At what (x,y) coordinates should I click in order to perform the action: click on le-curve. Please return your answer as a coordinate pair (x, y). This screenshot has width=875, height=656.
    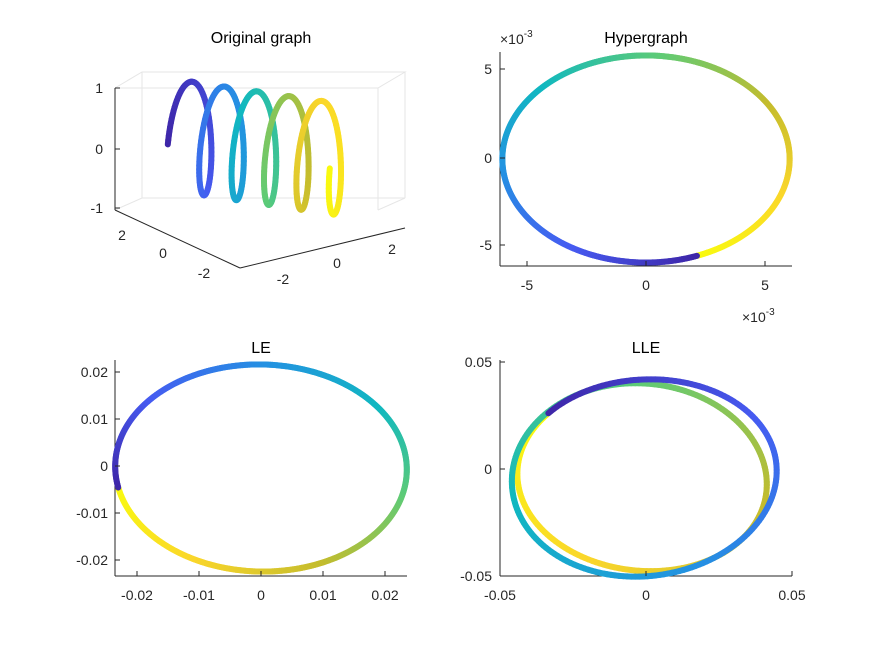
    Looking at the image, I should click on (261, 468).